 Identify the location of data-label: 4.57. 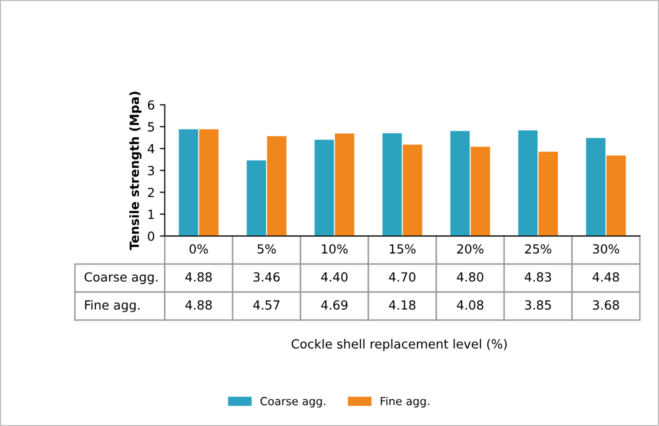
(266, 305).